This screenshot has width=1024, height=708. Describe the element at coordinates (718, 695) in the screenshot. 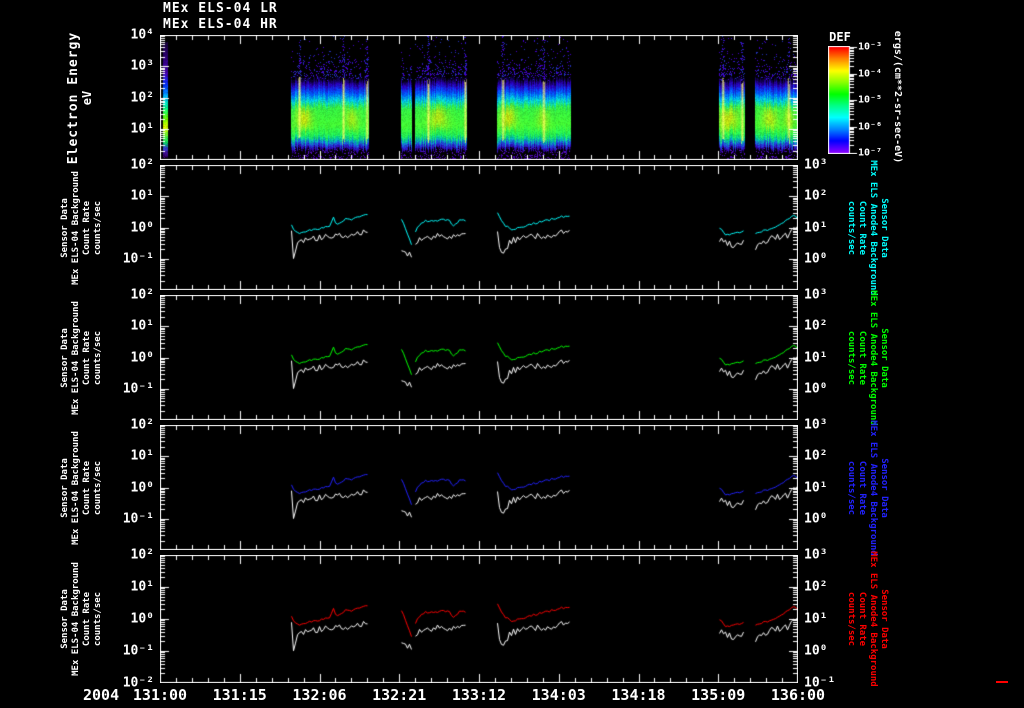

I see `x-axis-tick-label: 135:09` at that location.